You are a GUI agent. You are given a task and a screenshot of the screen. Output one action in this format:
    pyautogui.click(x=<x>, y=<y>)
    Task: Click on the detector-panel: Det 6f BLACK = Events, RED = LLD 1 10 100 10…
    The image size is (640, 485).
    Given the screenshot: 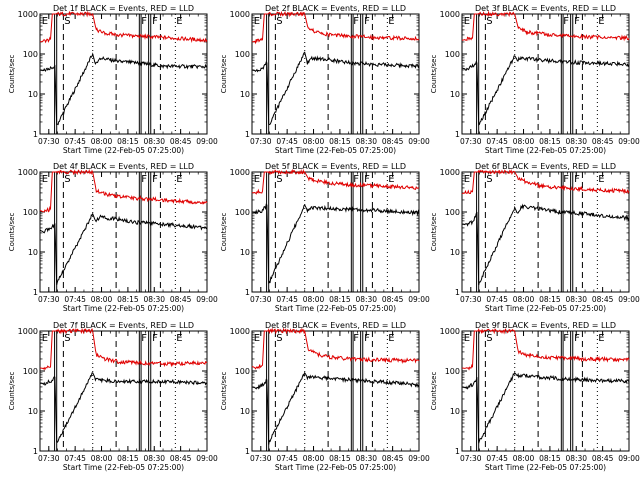 What is the action you would take?
    pyautogui.click(x=535, y=237)
    